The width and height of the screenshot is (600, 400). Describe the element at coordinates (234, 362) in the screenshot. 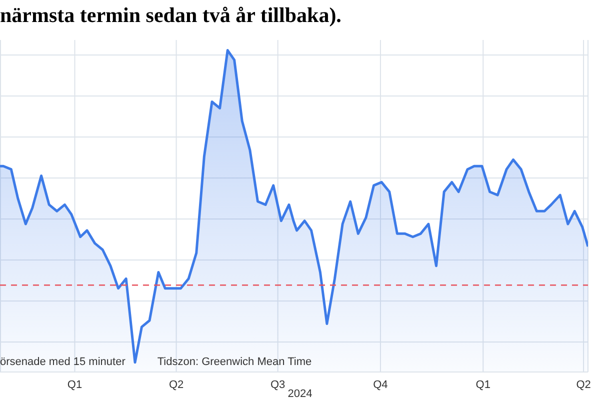

I see `annotation: Tidszon: Greenwich Mean Time` at that location.